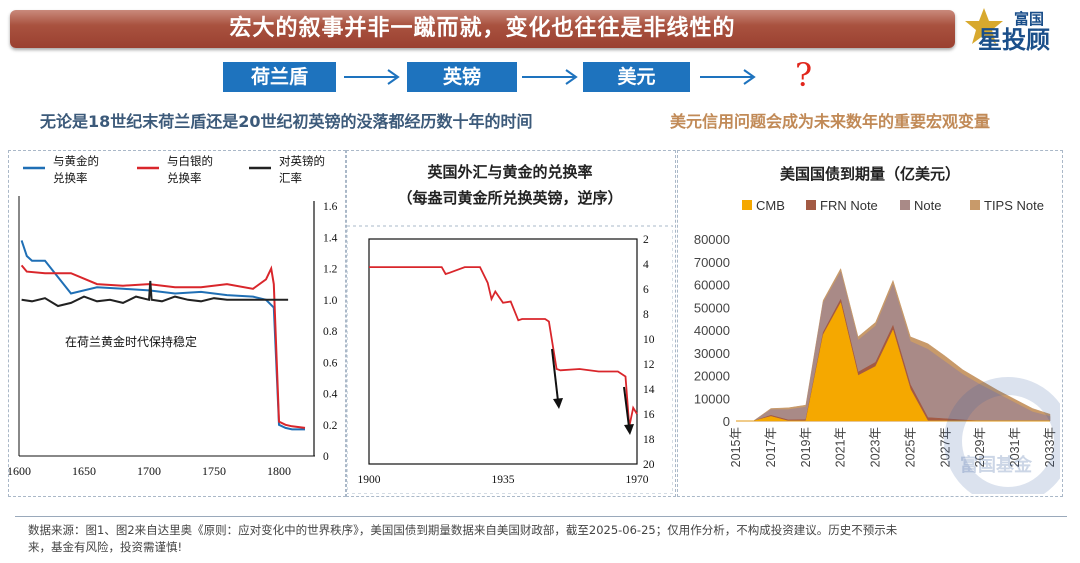 The height and width of the screenshot is (563, 1080). Describe the element at coordinates (876, 447) in the screenshot. I see `x-tick-label: 2023年` at that location.